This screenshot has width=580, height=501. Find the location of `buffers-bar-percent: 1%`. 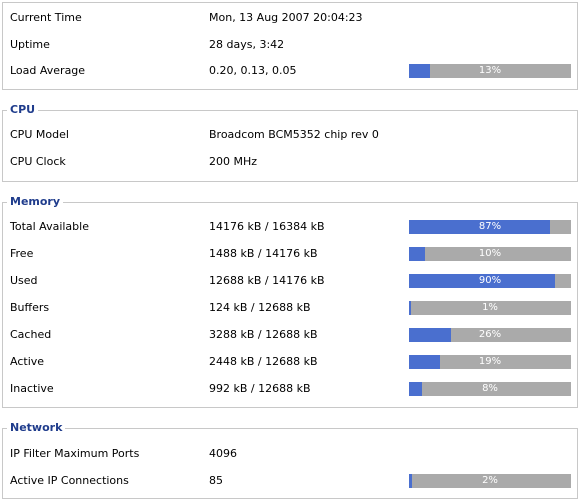

buffers-bar-percent: 1% is located at coordinates (490, 307).